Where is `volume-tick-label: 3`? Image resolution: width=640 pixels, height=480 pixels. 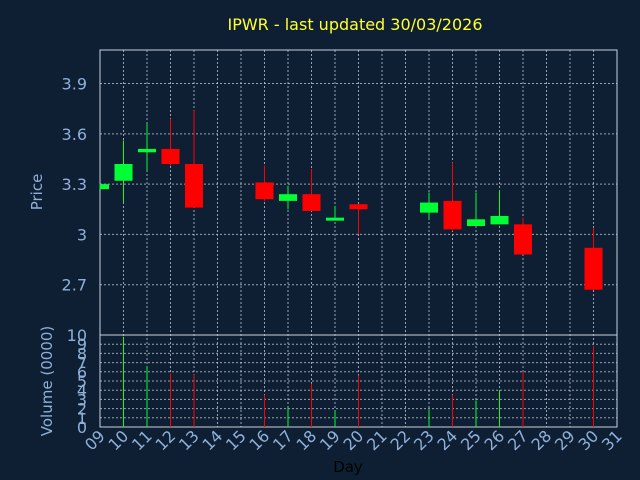 volume-tick-label: 3 is located at coordinates (82, 399).